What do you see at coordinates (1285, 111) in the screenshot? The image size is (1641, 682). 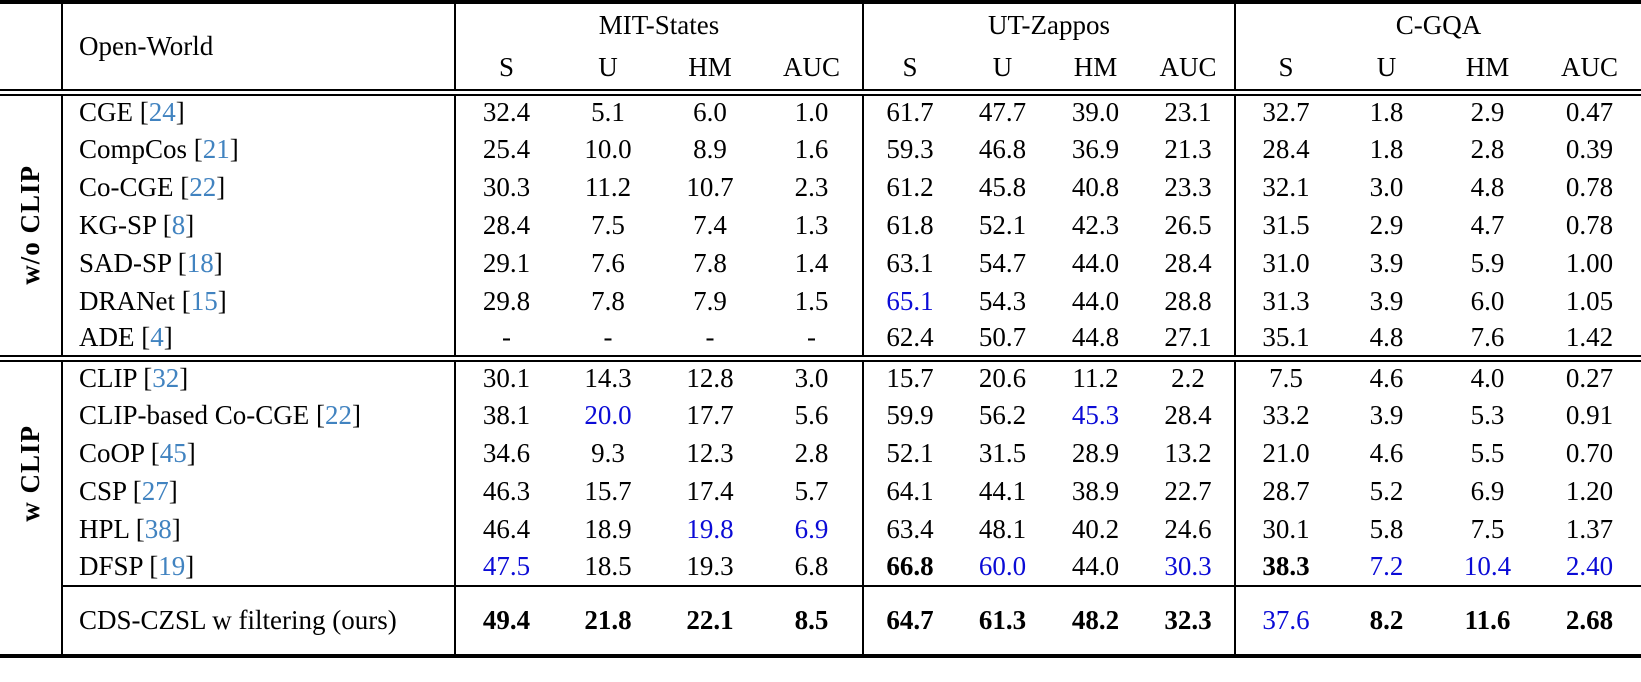 I see `metric-cell: 32.7` at bounding box center [1285, 111].